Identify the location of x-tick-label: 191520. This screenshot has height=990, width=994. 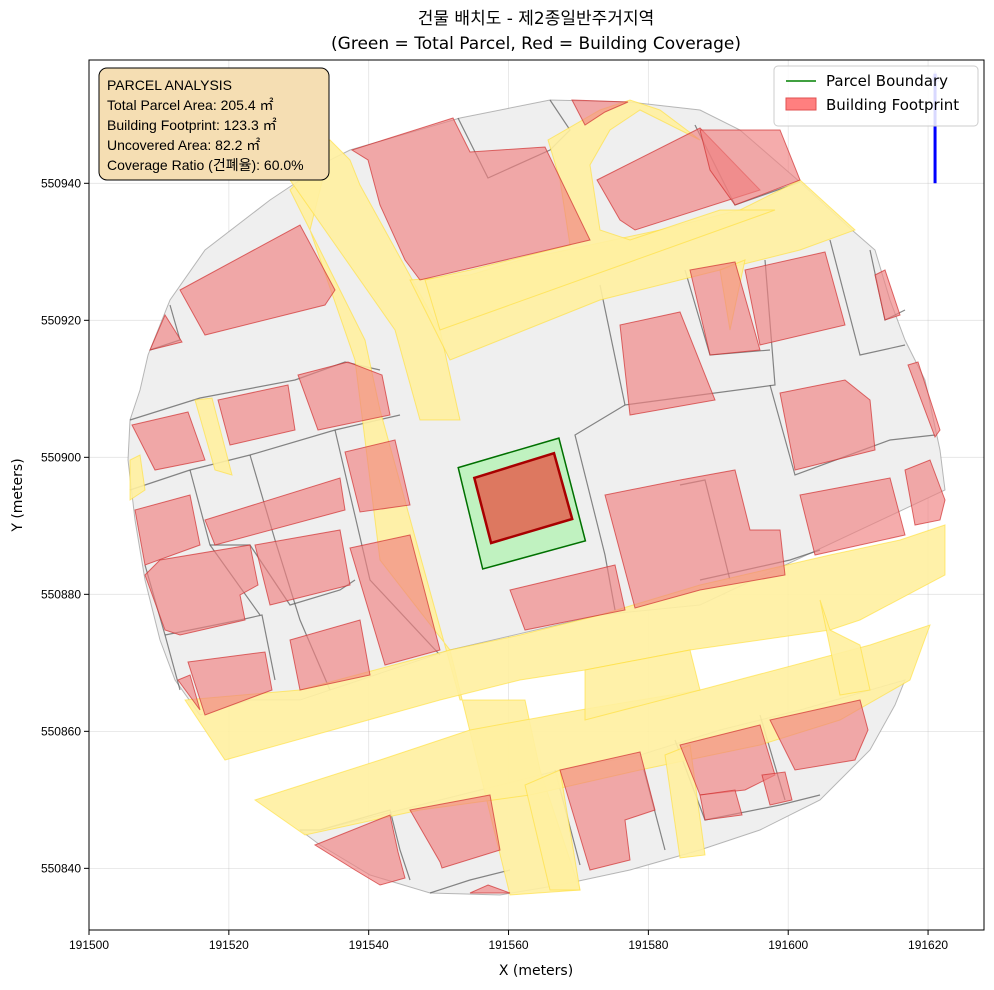
(229, 945).